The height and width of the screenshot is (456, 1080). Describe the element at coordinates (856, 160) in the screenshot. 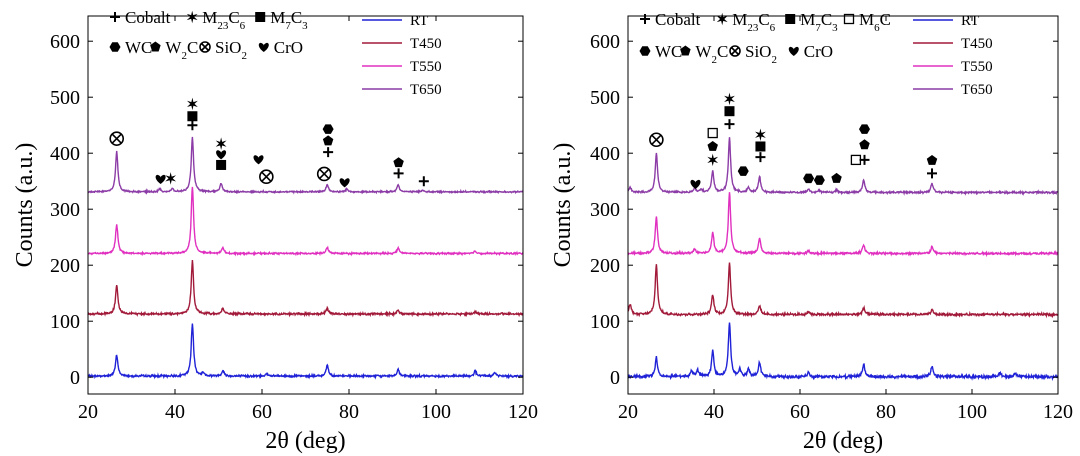

I see `peak-marker-hollow-square-icon` at that location.